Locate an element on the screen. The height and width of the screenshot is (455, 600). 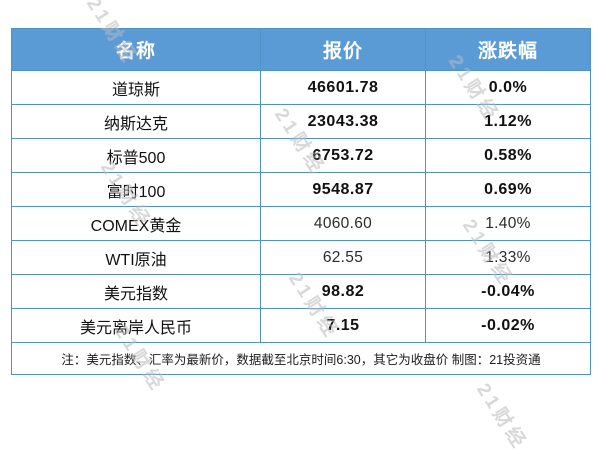
change-cell: 0.0% is located at coordinates (508, 87).